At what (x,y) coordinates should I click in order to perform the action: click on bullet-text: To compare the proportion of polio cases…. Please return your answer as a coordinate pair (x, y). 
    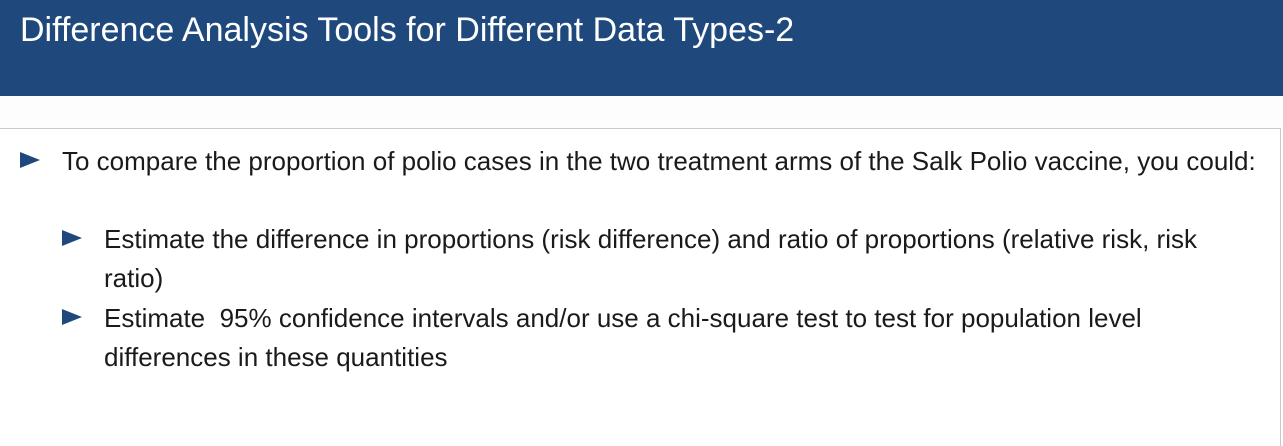
    Looking at the image, I should click on (659, 161).